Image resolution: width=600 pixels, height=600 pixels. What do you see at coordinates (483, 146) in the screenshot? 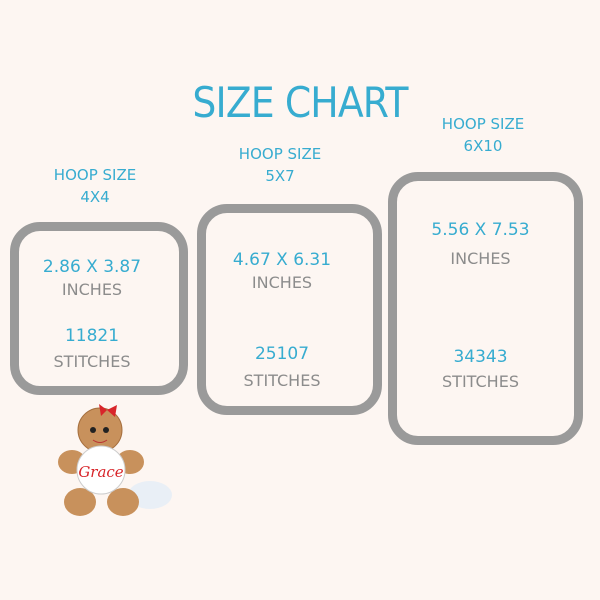
I see `hoop-size: 6X10` at bounding box center [483, 146].